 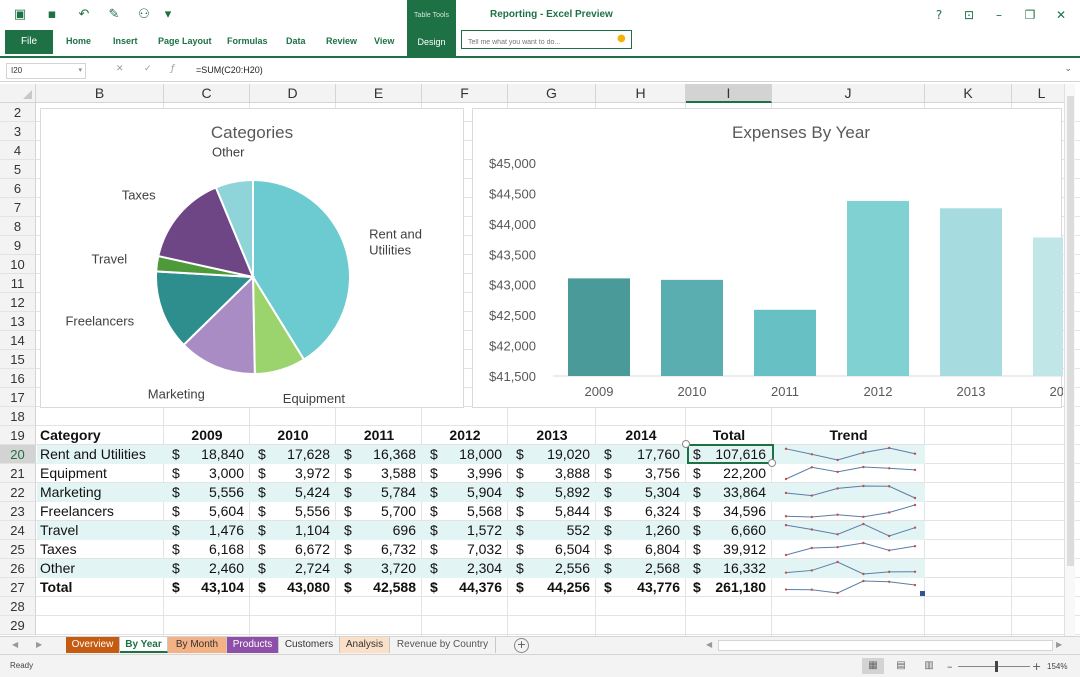 I want to click on tab-formulas: Formulas, so click(x=247, y=41).